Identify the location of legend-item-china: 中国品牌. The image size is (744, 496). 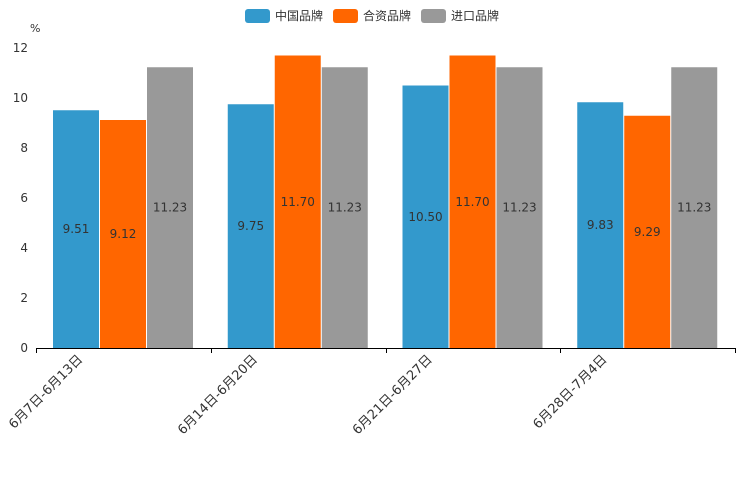
(283, 15).